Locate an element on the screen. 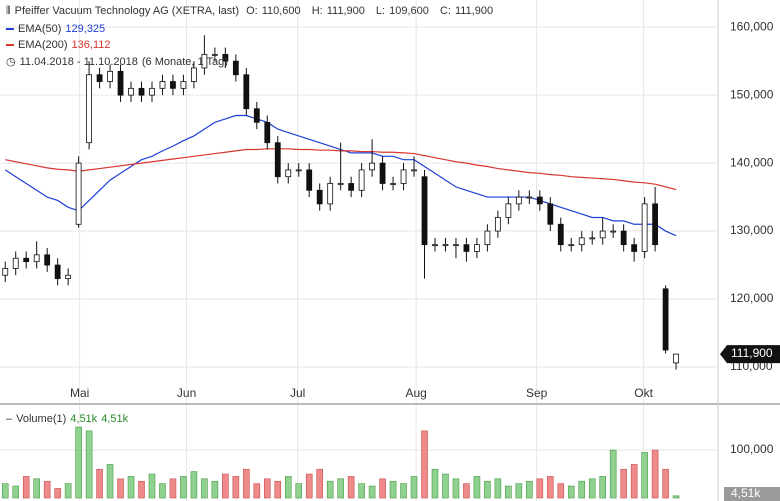  x-tick-label: Okt is located at coordinates (643, 393).